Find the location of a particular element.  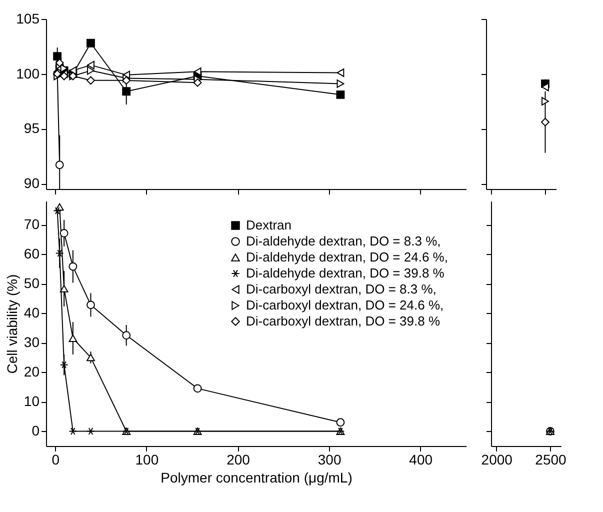

legend-label: Di-aldehyde dextran, DO = 24.6 %, is located at coordinates (347, 257).